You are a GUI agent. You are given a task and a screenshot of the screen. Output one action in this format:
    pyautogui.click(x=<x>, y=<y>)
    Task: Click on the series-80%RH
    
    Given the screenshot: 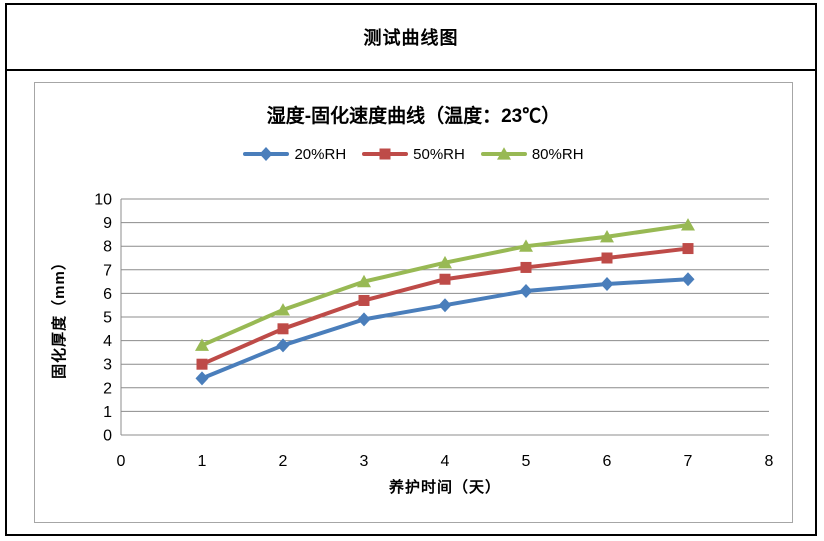 What is the action you would take?
    pyautogui.click(x=445, y=284)
    